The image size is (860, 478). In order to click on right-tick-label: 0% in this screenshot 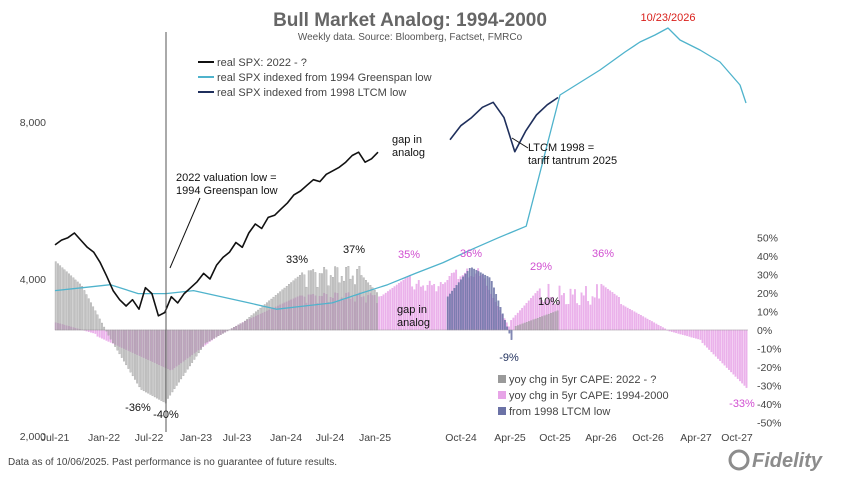, I will do `click(764, 331)`.